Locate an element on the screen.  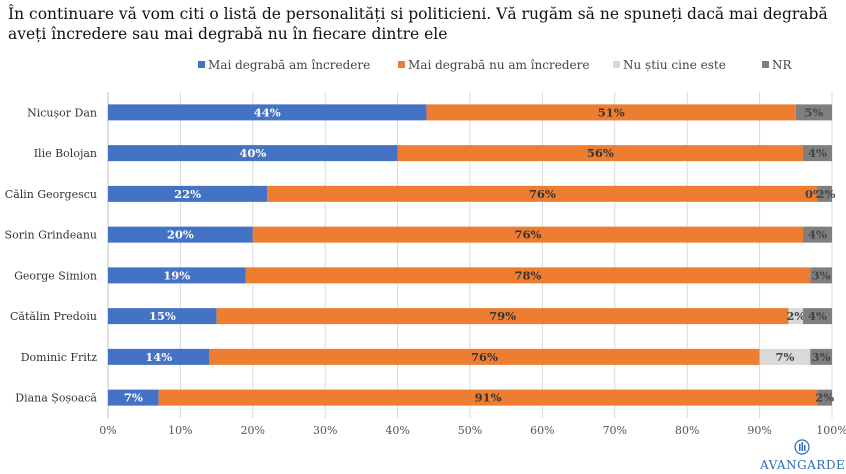
x-tick-label: 60% is located at coordinates (542, 430).